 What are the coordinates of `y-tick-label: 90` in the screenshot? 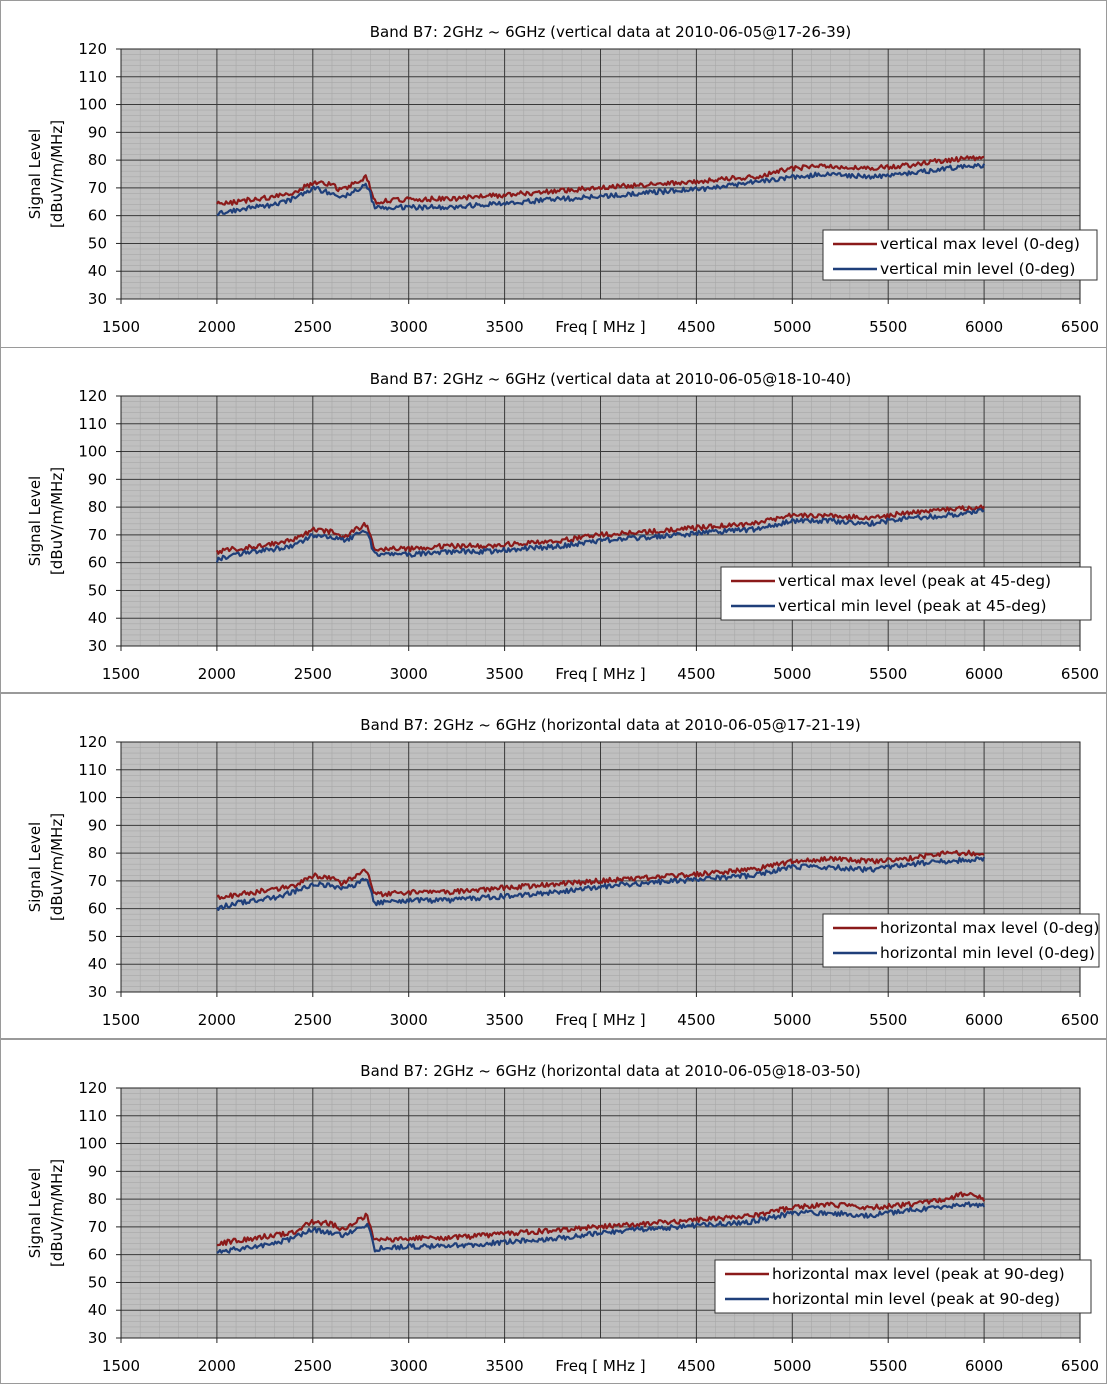 It's located at (97, 132).